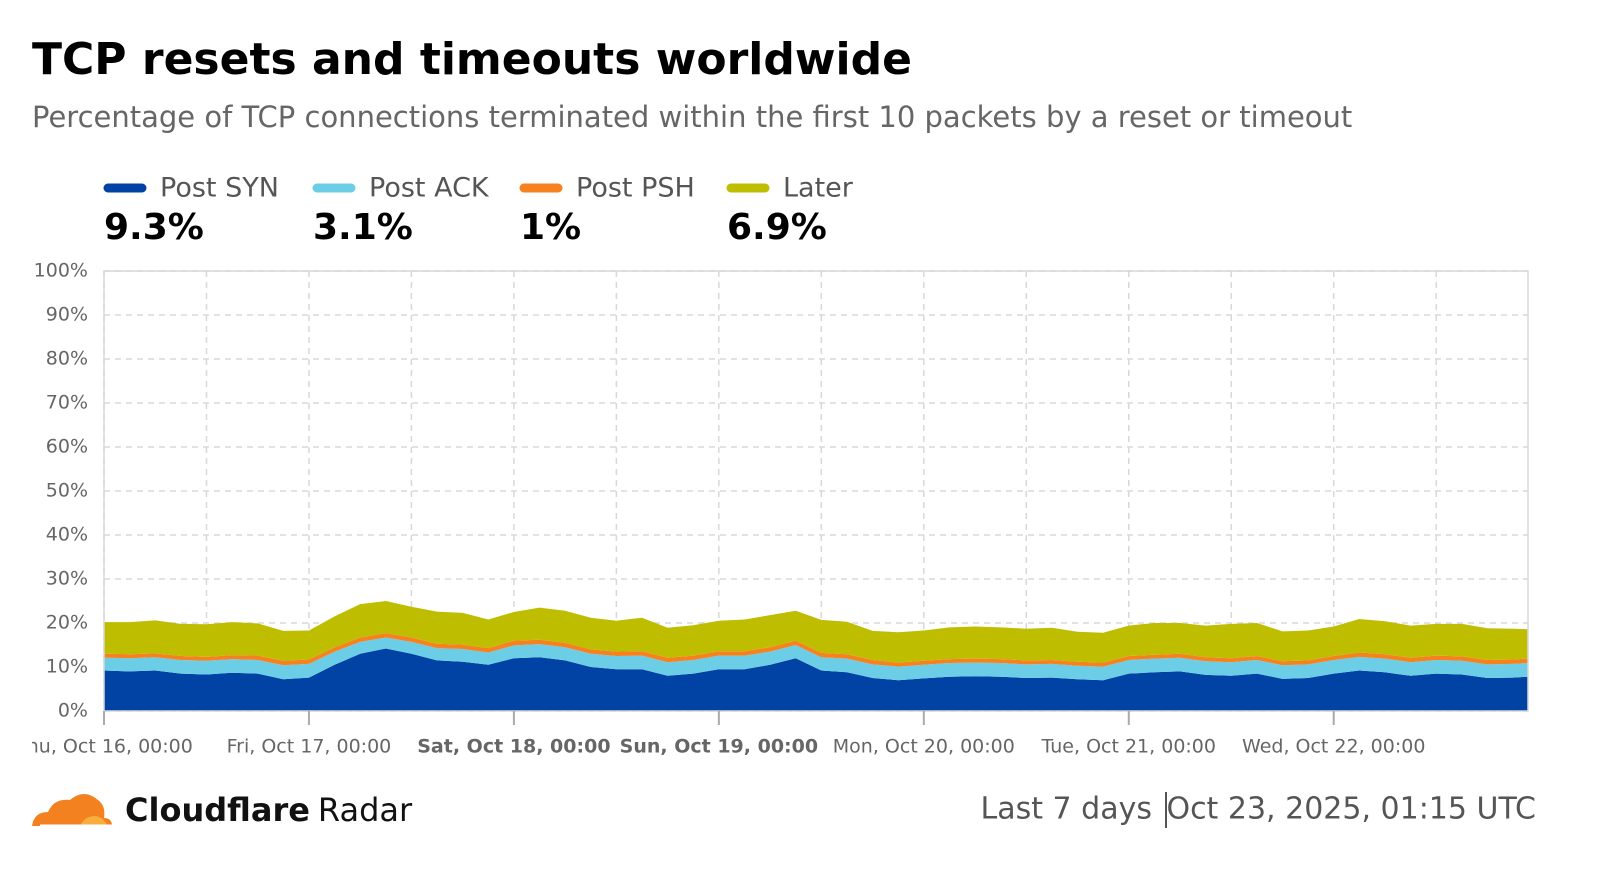 This screenshot has height=874, width=1600. Describe the element at coordinates (1128, 747) in the screenshot. I see `x-tick-label: Tue, Oct 21, 00:00` at that location.